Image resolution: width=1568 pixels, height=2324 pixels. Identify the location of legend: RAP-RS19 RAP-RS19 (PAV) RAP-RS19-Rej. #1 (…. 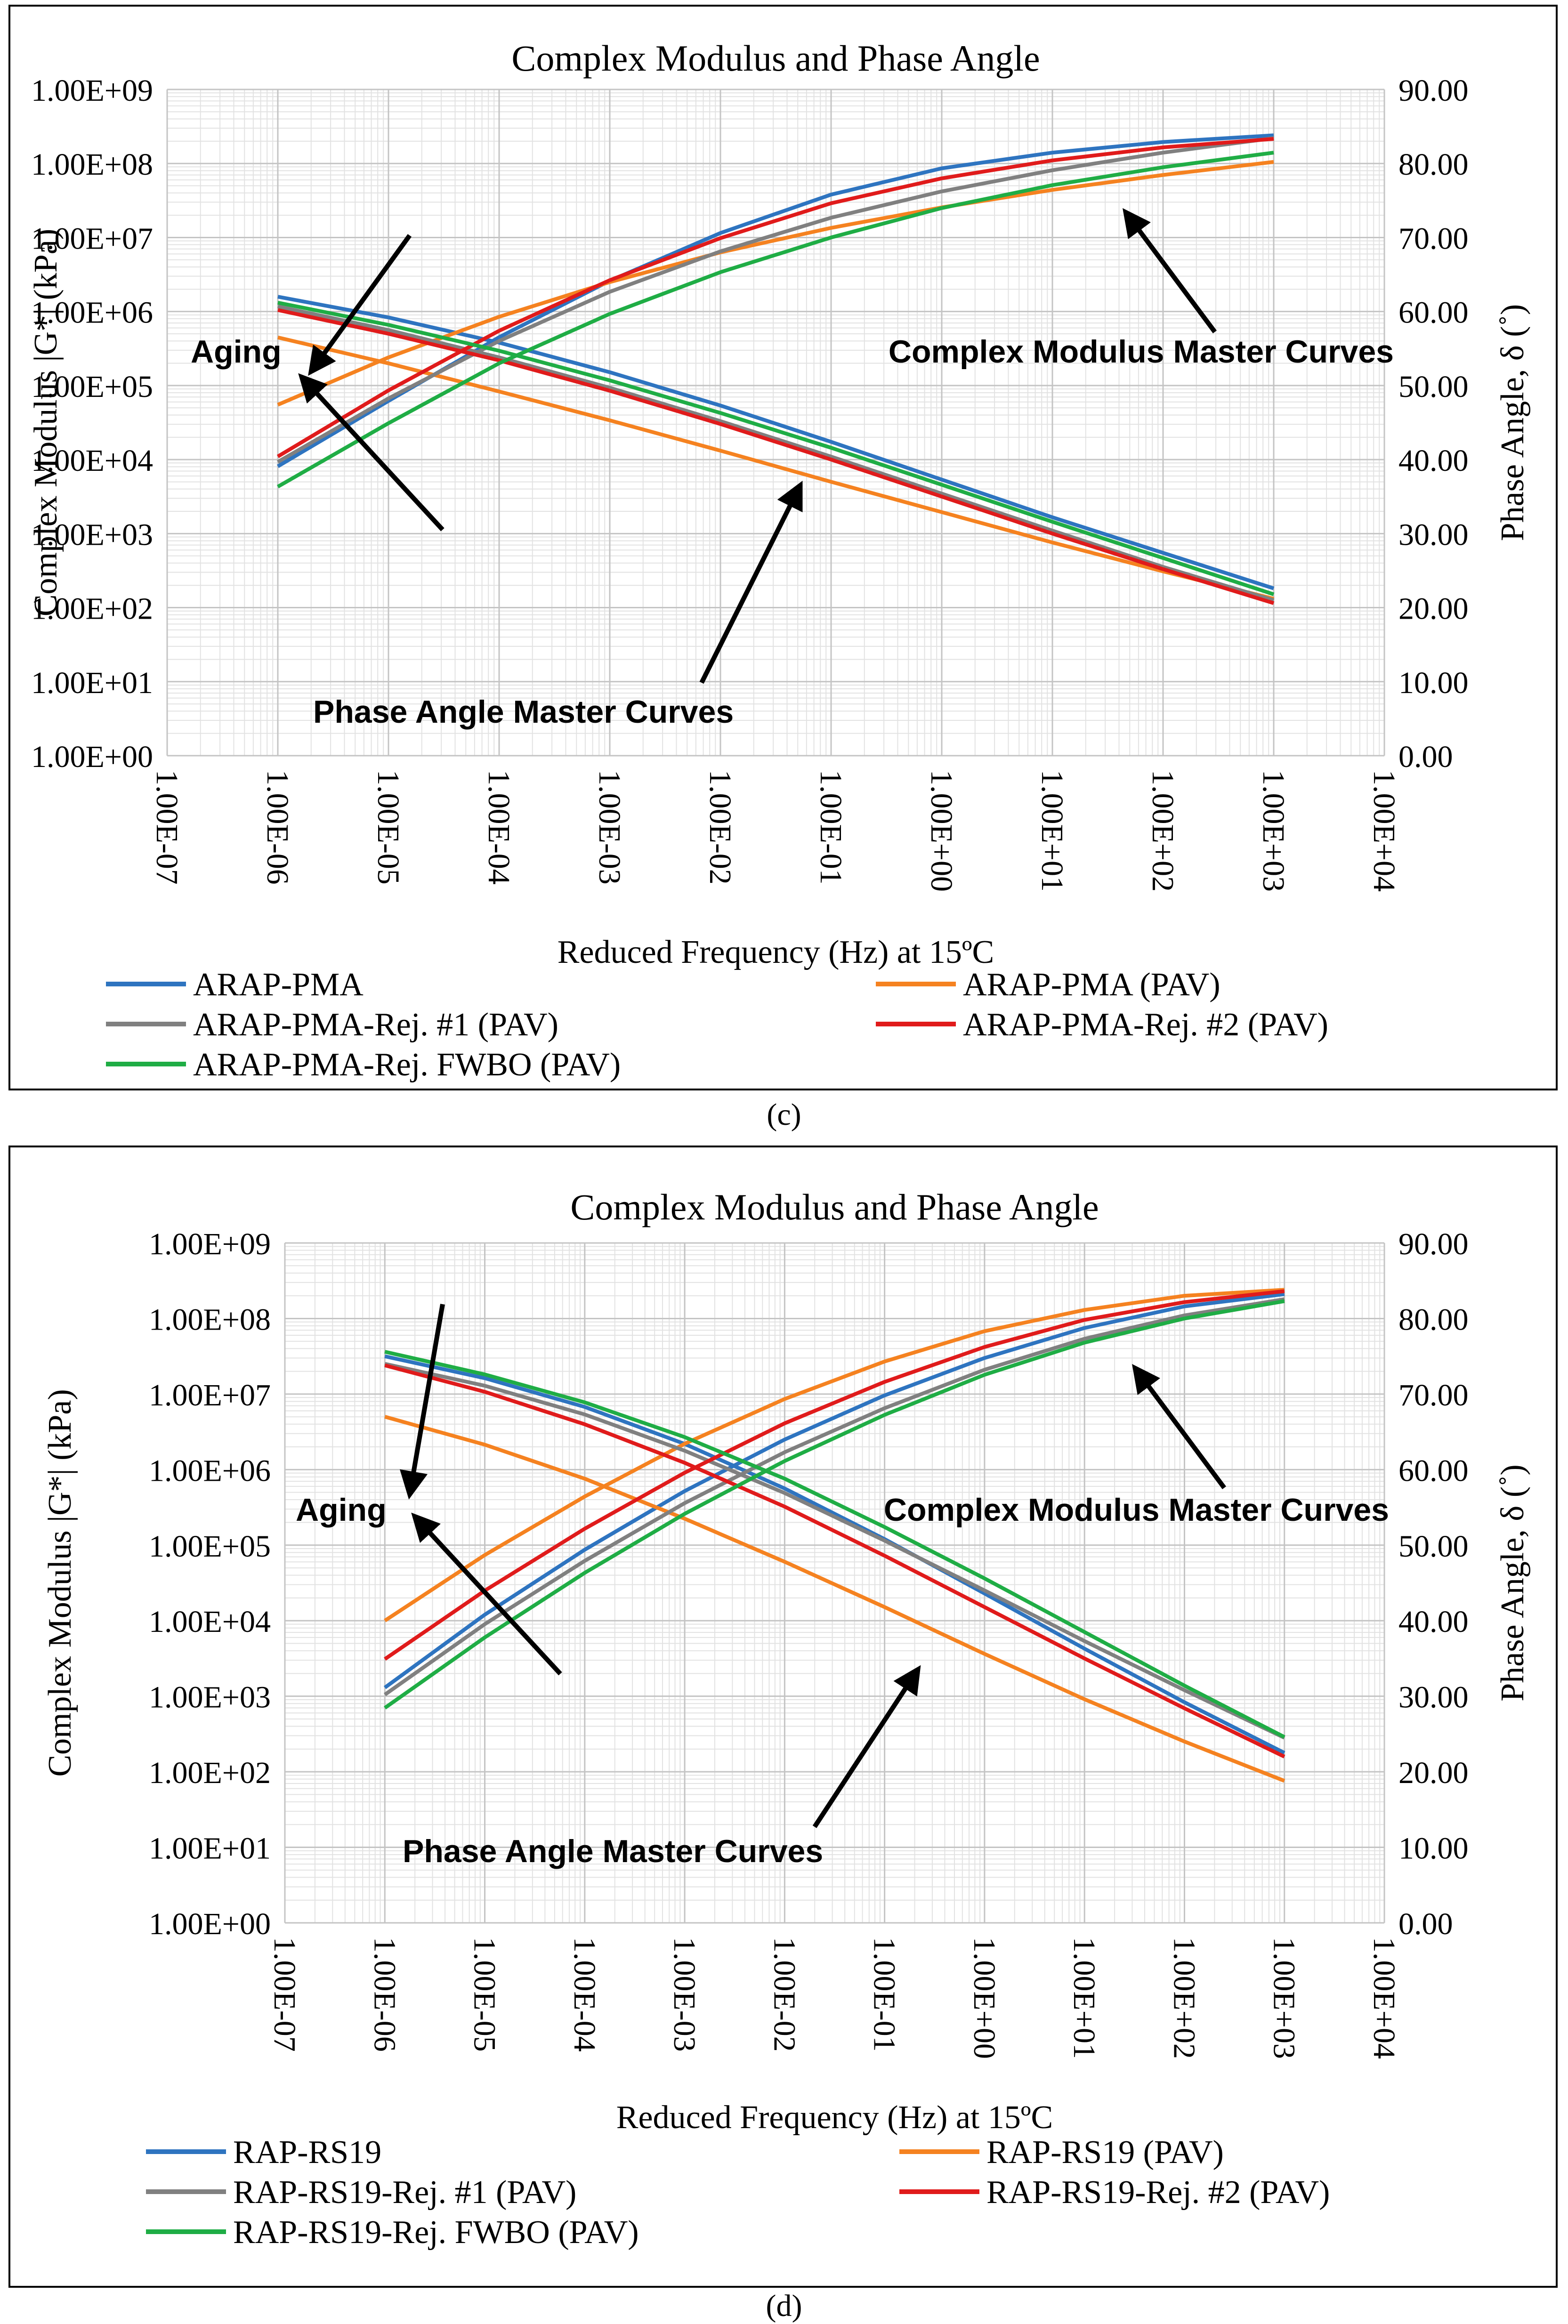
(738, 2192).